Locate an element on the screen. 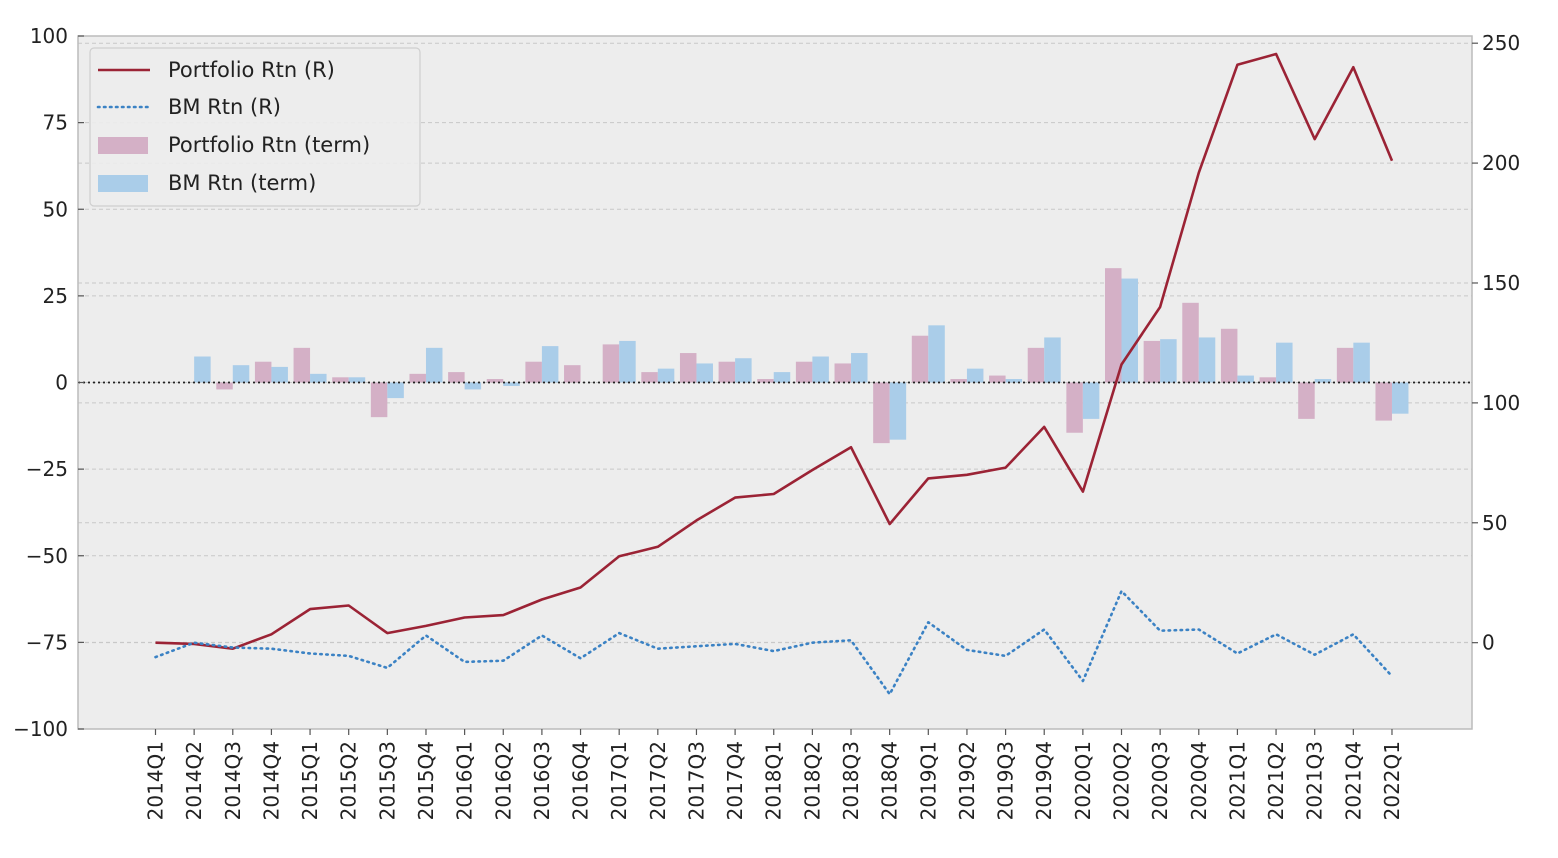  legend-label: BM Rtn (R) is located at coordinates (224, 107).